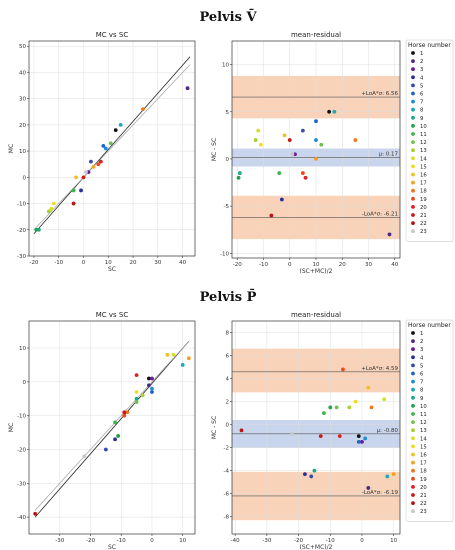 This screenshot has height=550, width=455. What do you see at coordinates (112, 35) in the screenshot?
I see `plot-title: MC vs SC` at bounding box center [112, 35].